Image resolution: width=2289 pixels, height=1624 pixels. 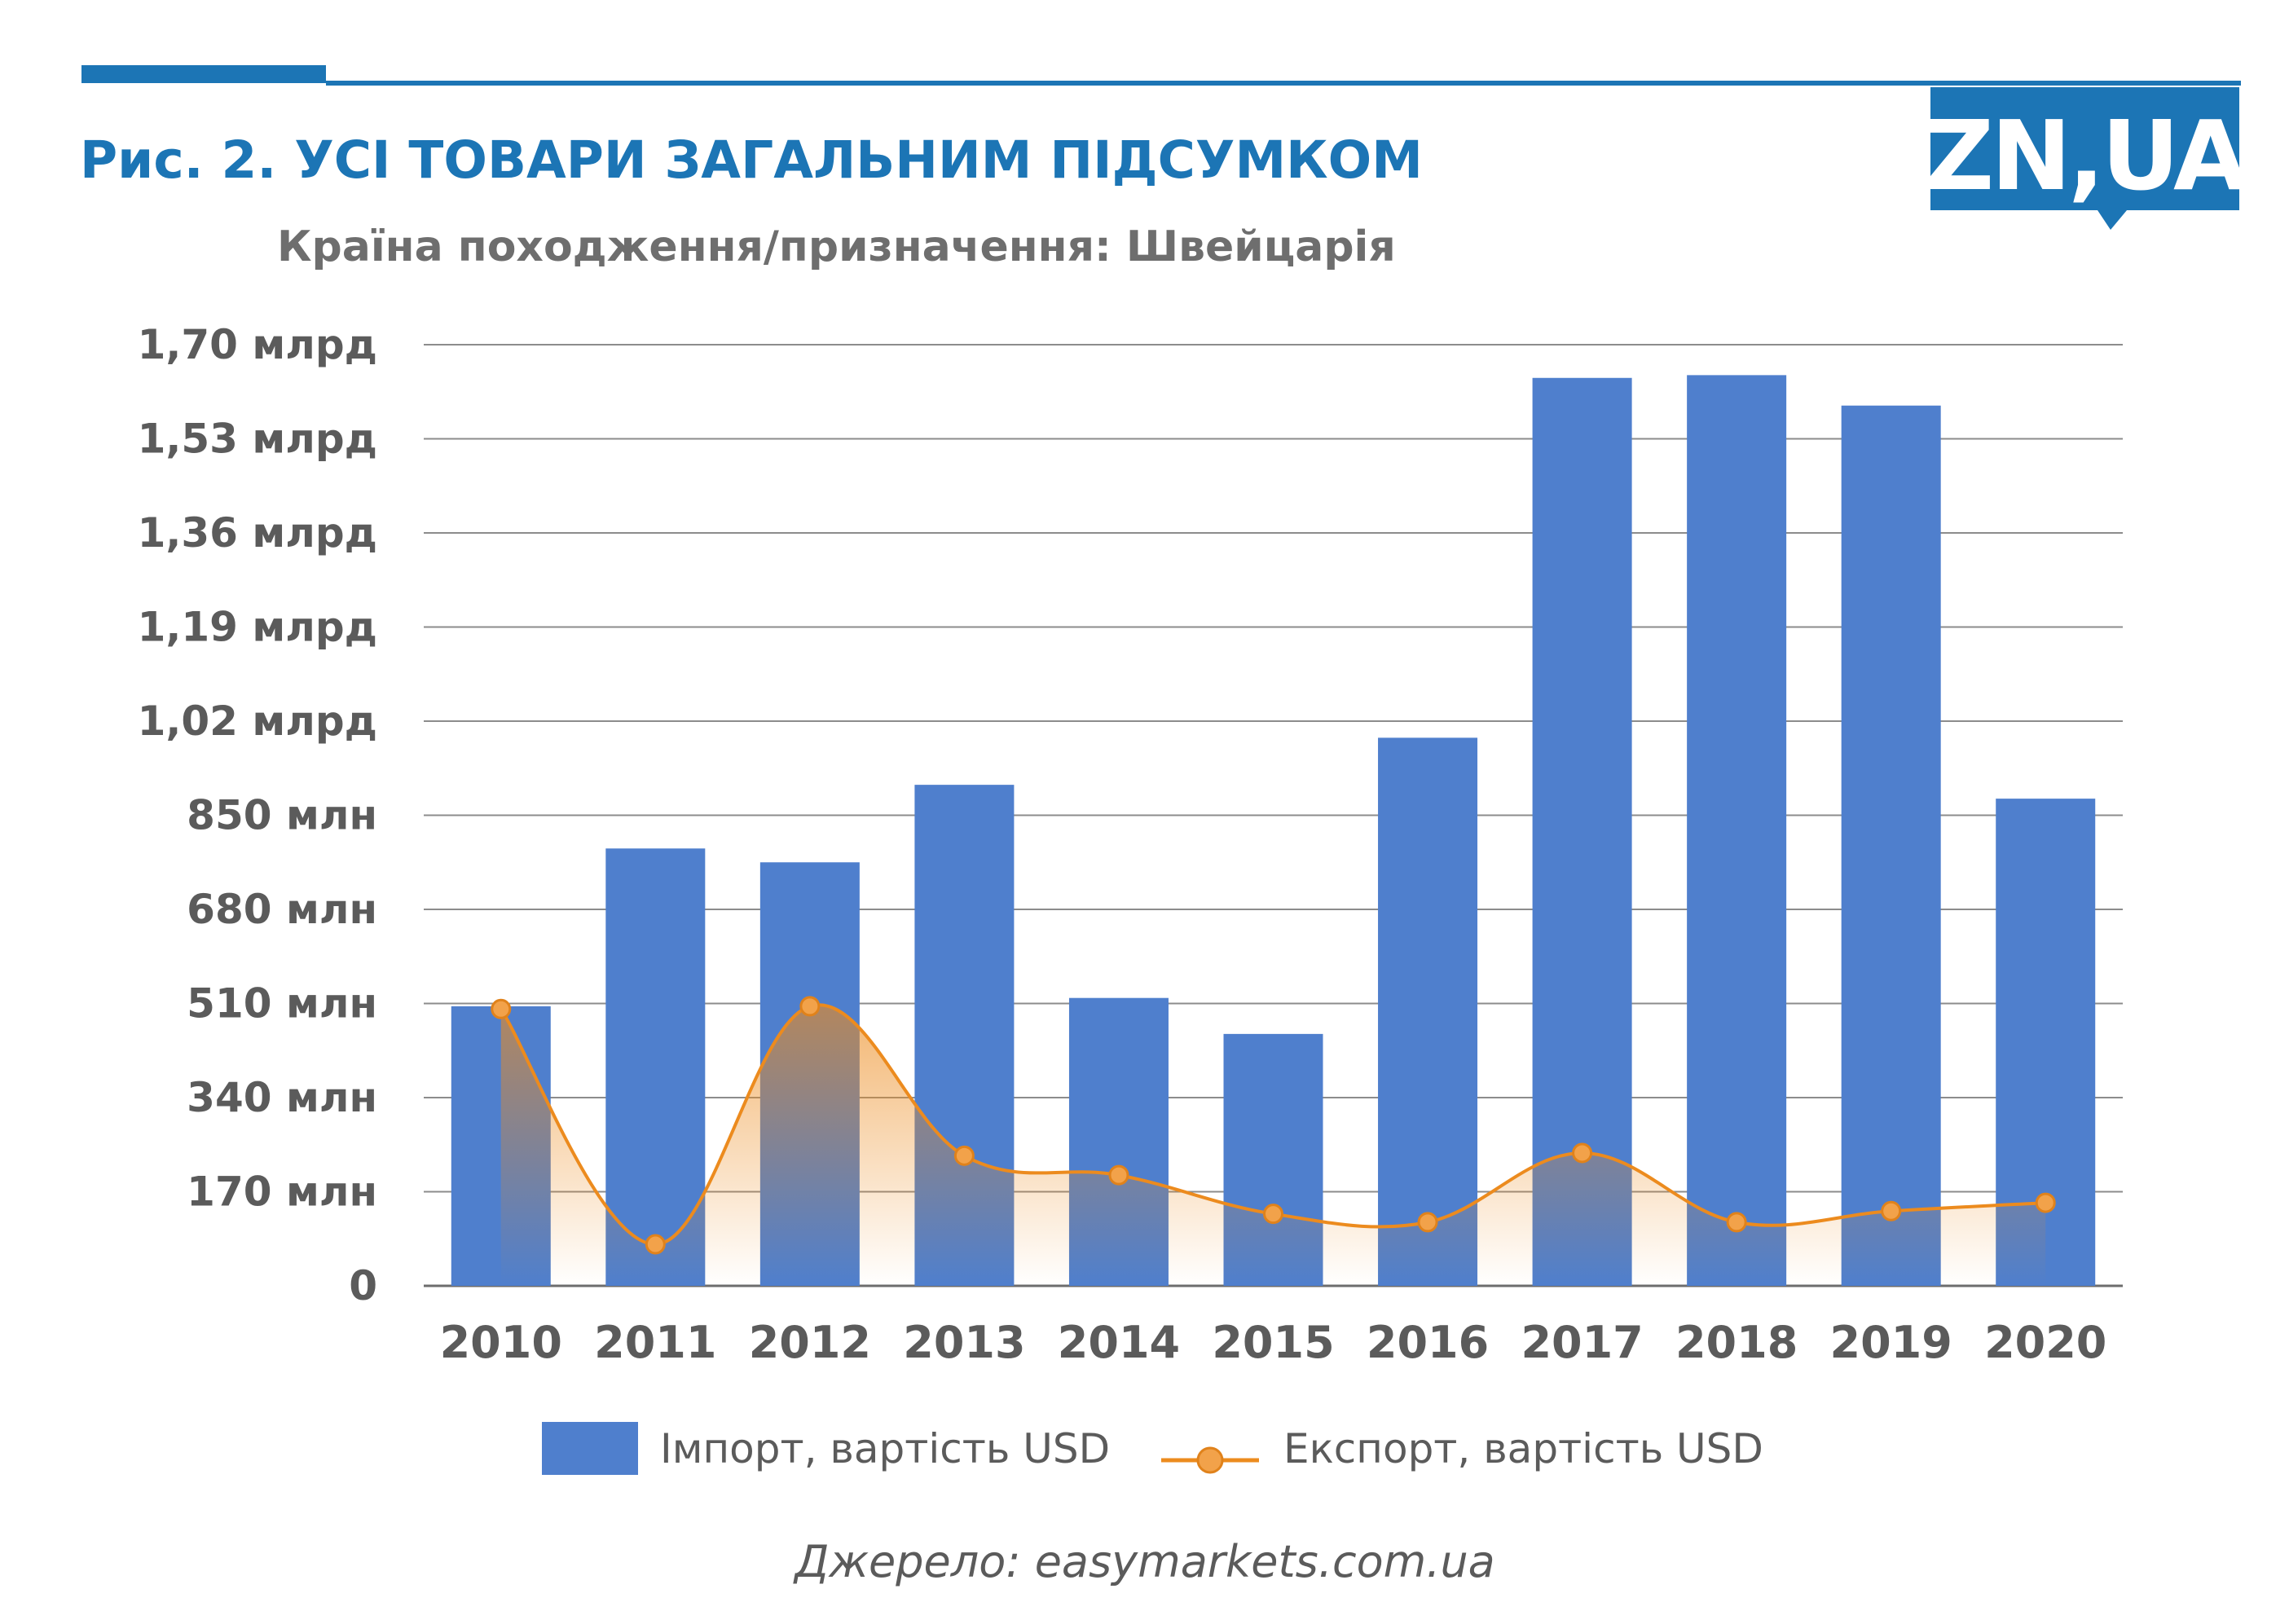 I want to click on x-tick-label: 2011, so click(x=655, y=1342).